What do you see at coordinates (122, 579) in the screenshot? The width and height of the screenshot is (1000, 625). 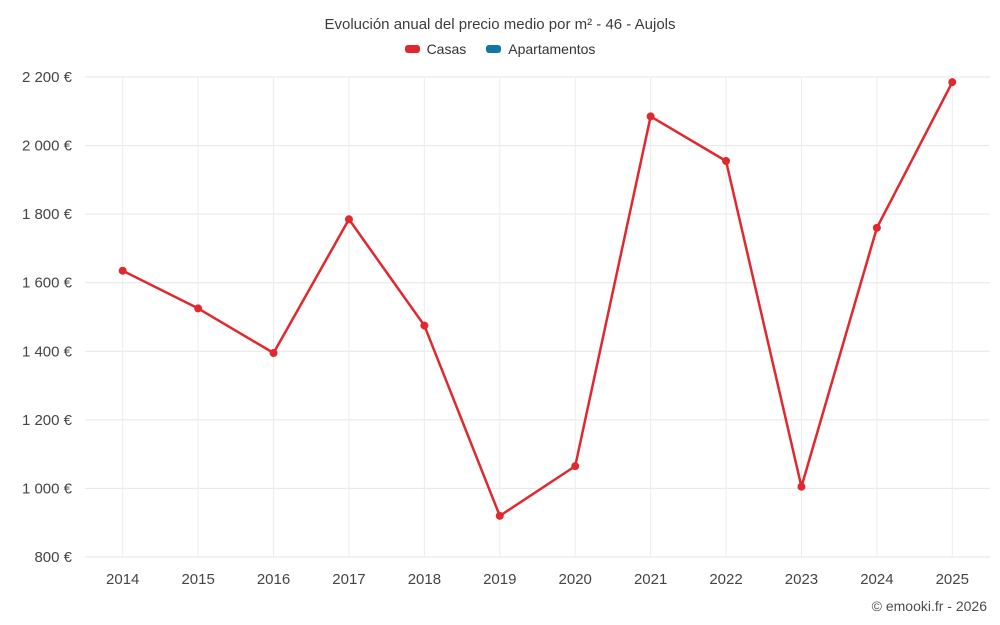 I see `x-axis-tick-label: 2014` at bounding box center [122, 579].